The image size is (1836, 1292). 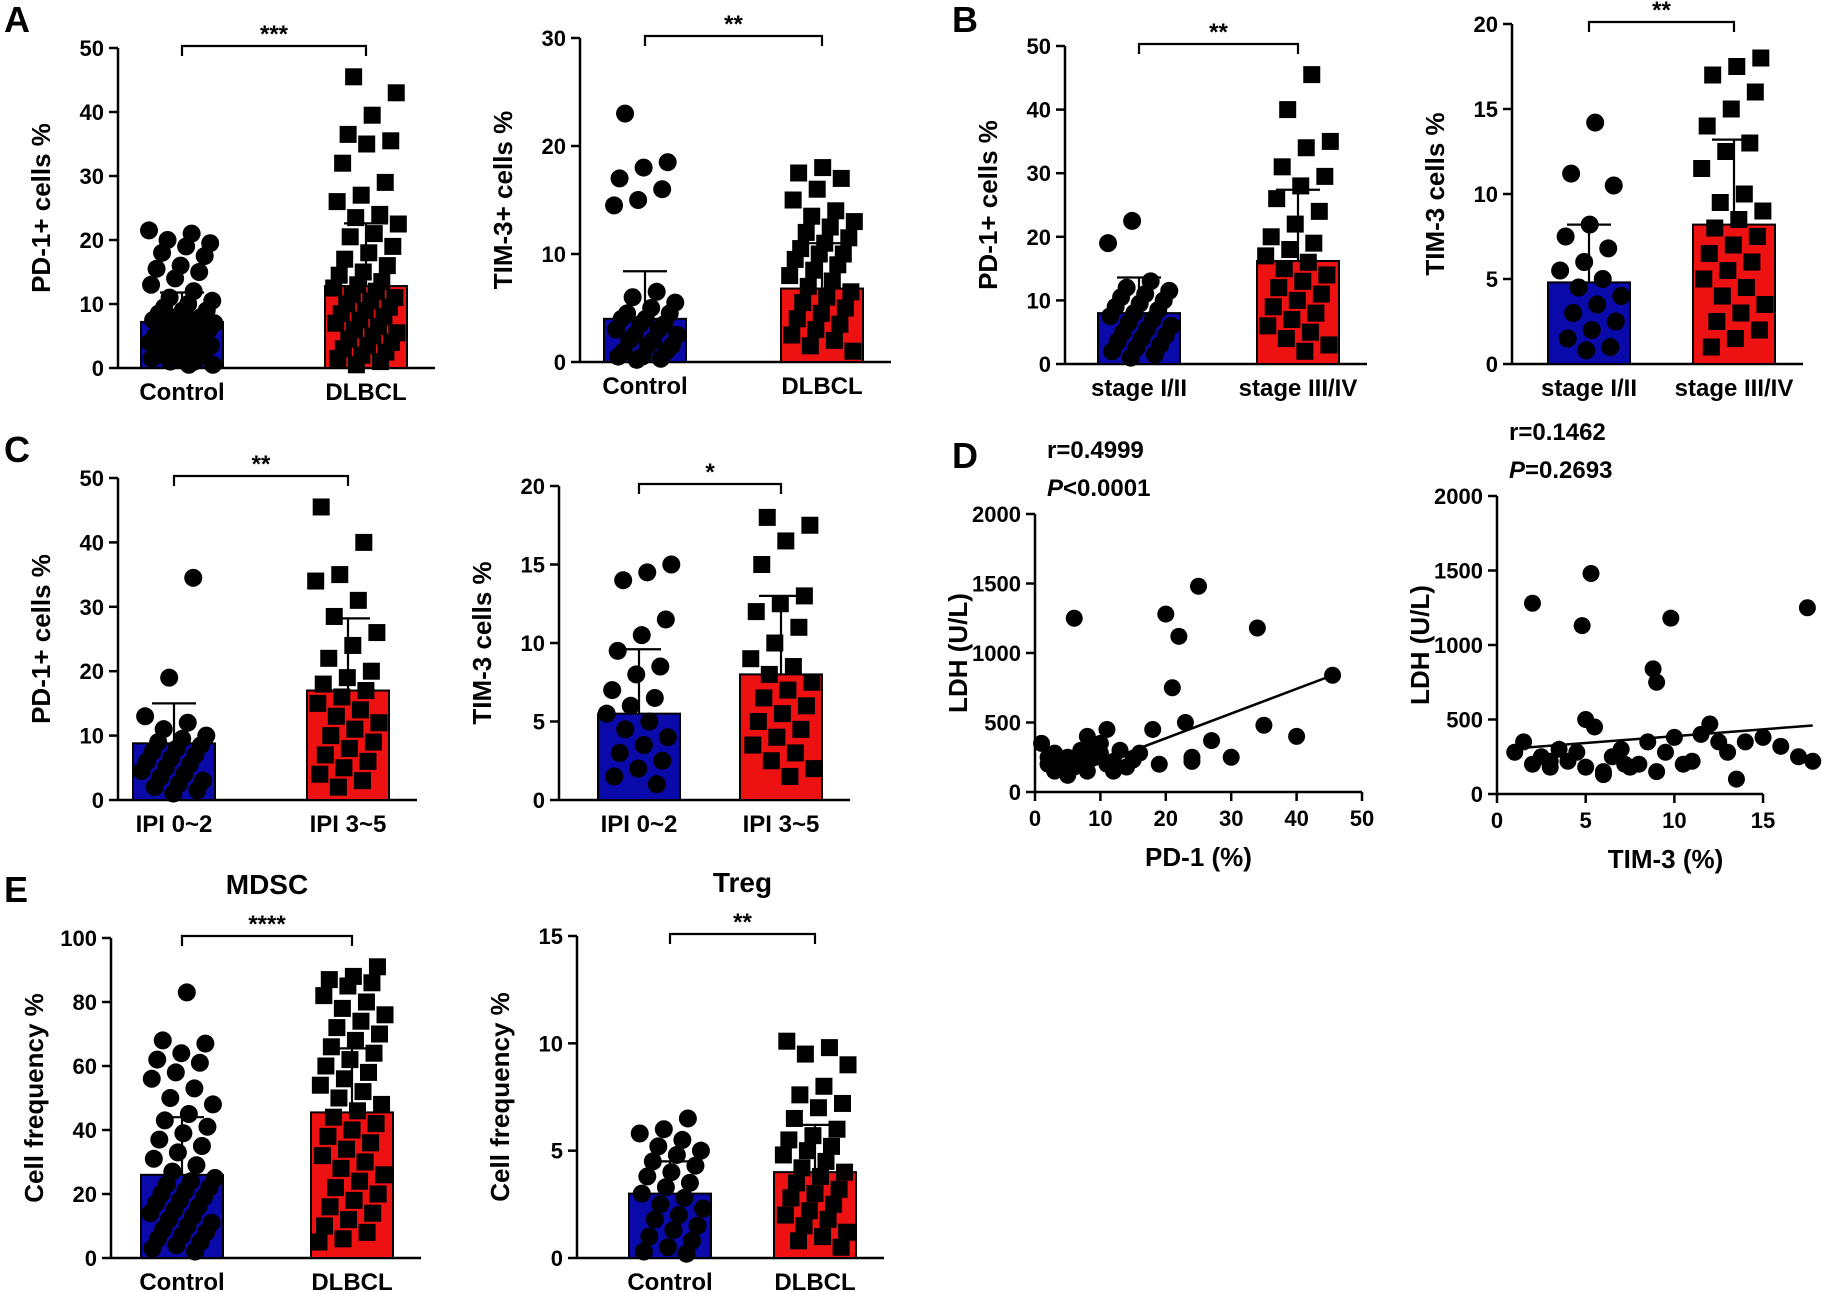 I want to click on chart5-y-tick-label: 5, so click(x=539, y=722).